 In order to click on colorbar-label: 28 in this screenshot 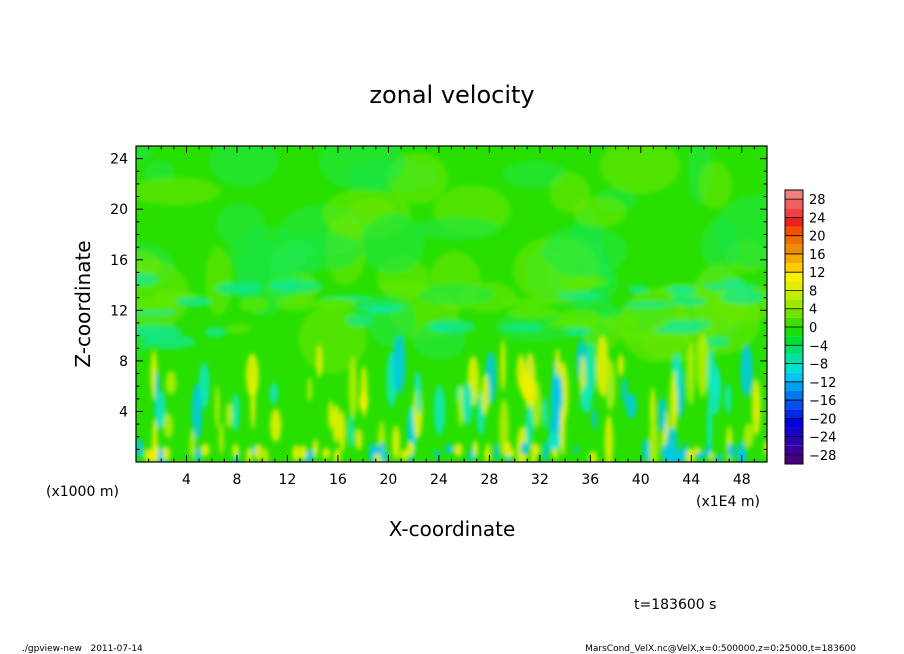, I will do `click(817, 200)`.